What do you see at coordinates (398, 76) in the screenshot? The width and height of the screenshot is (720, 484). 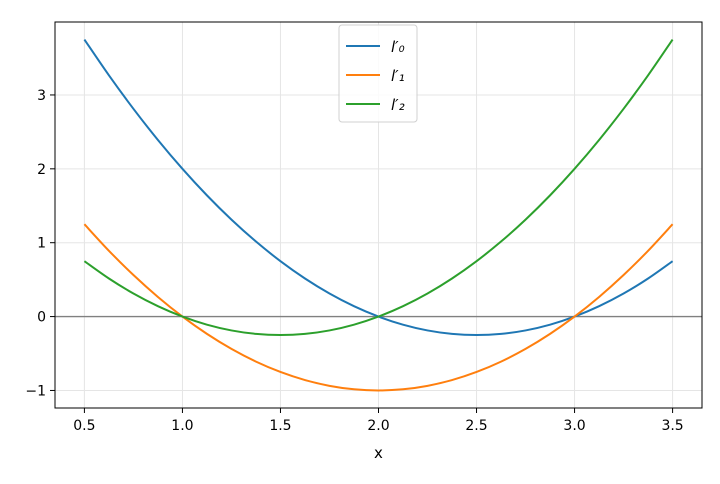 I see `legend-label-1: l′₁` at bounding box center [398, 76].